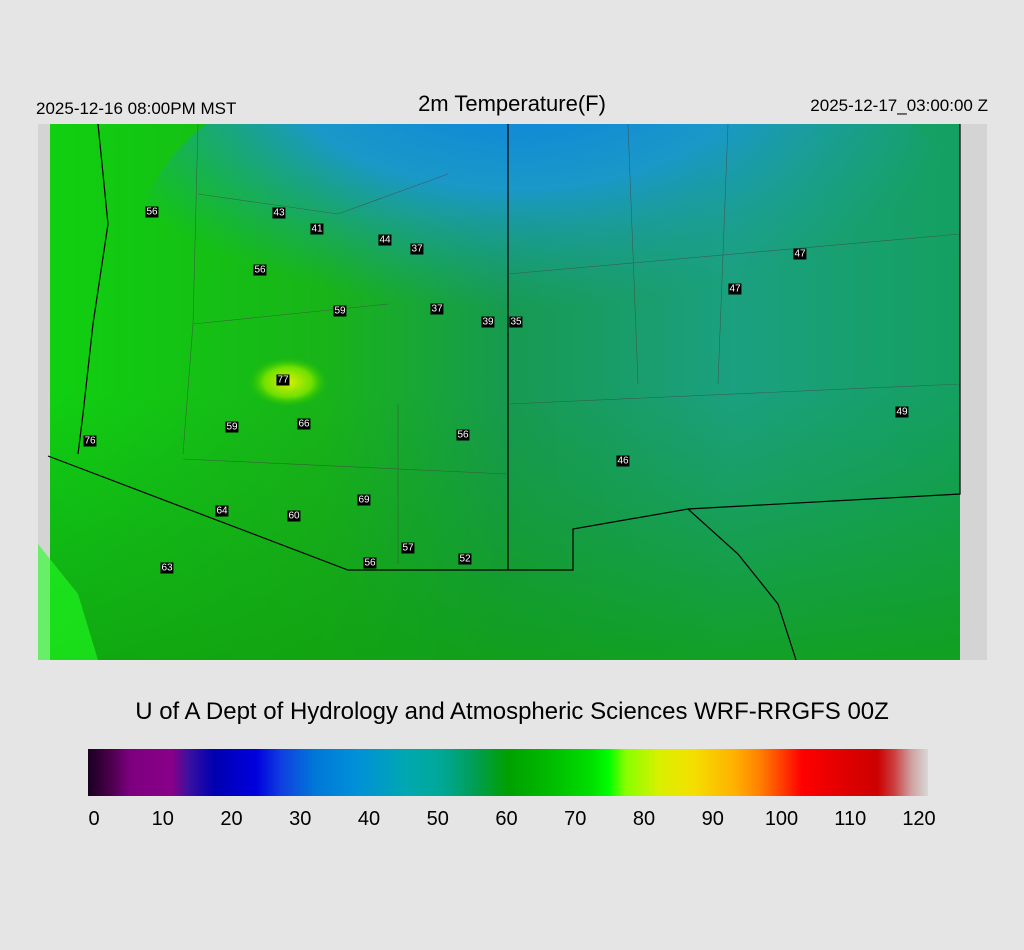 This screenshot has height=950, width=1024. I want to click on station-value: 76, so click(90, 441).